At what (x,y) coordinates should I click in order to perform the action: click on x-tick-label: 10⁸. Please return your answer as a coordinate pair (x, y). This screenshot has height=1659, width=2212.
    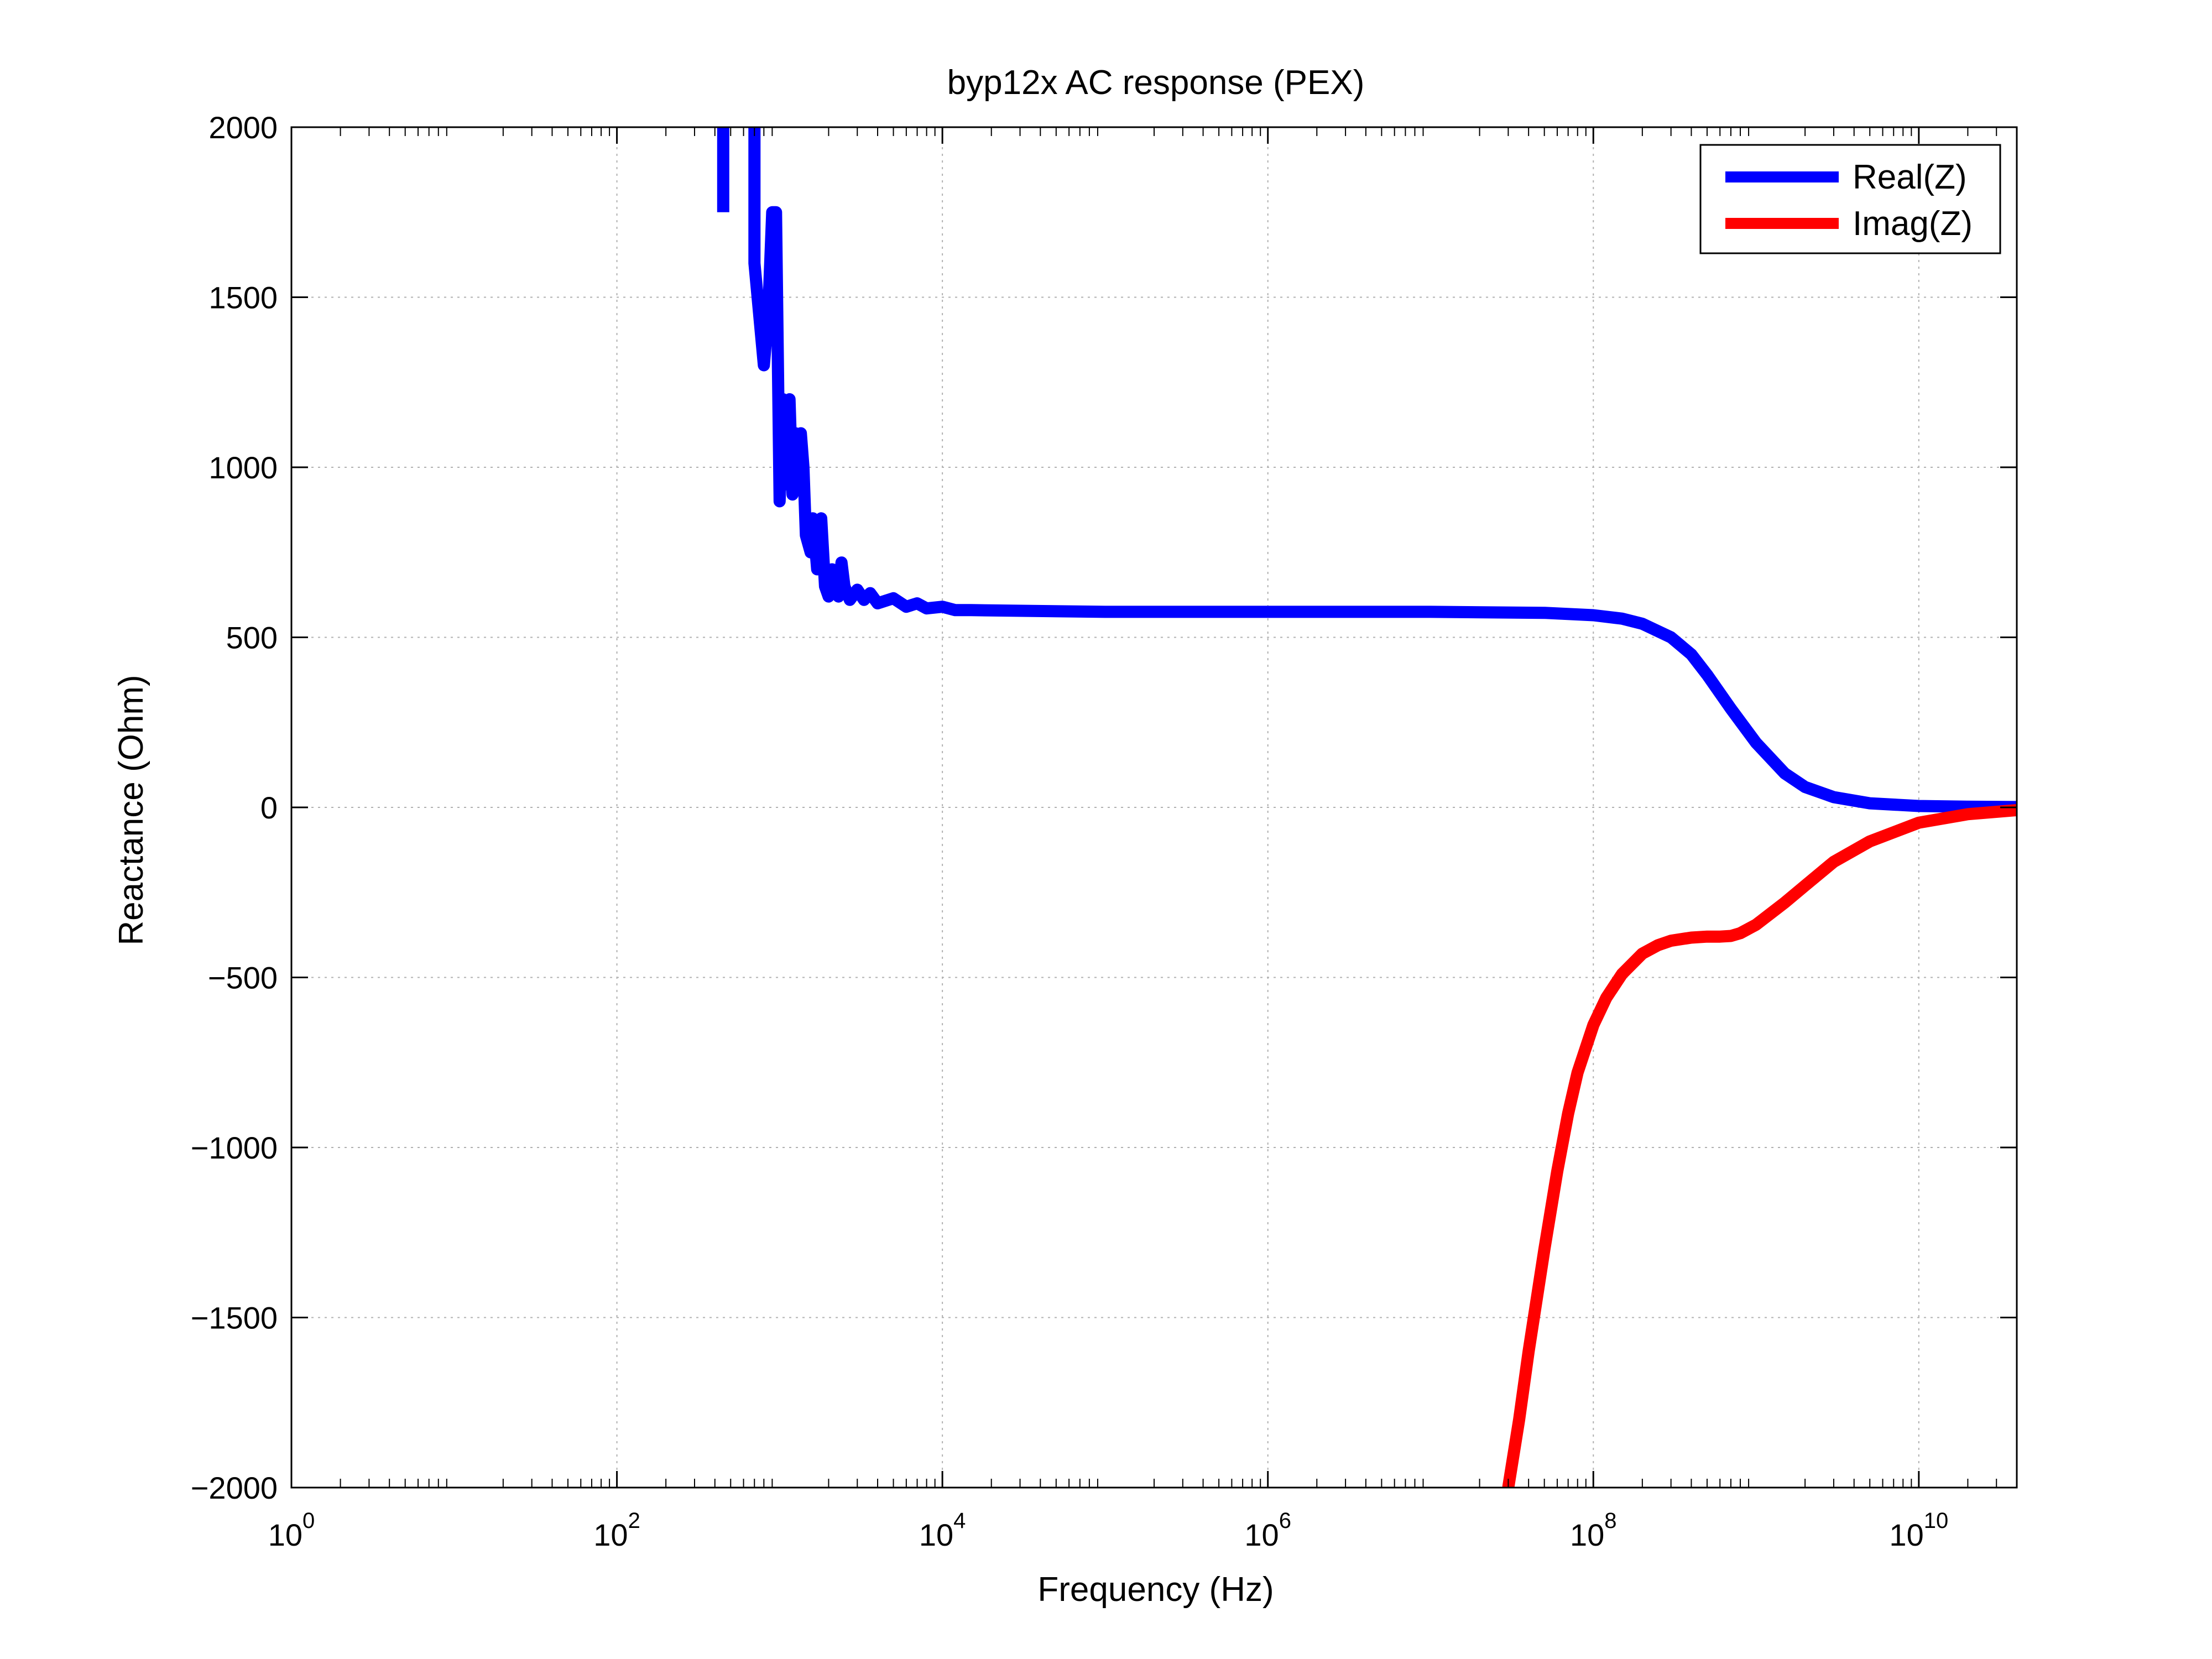
    Looking at the image, I should click on (1593, 1531).